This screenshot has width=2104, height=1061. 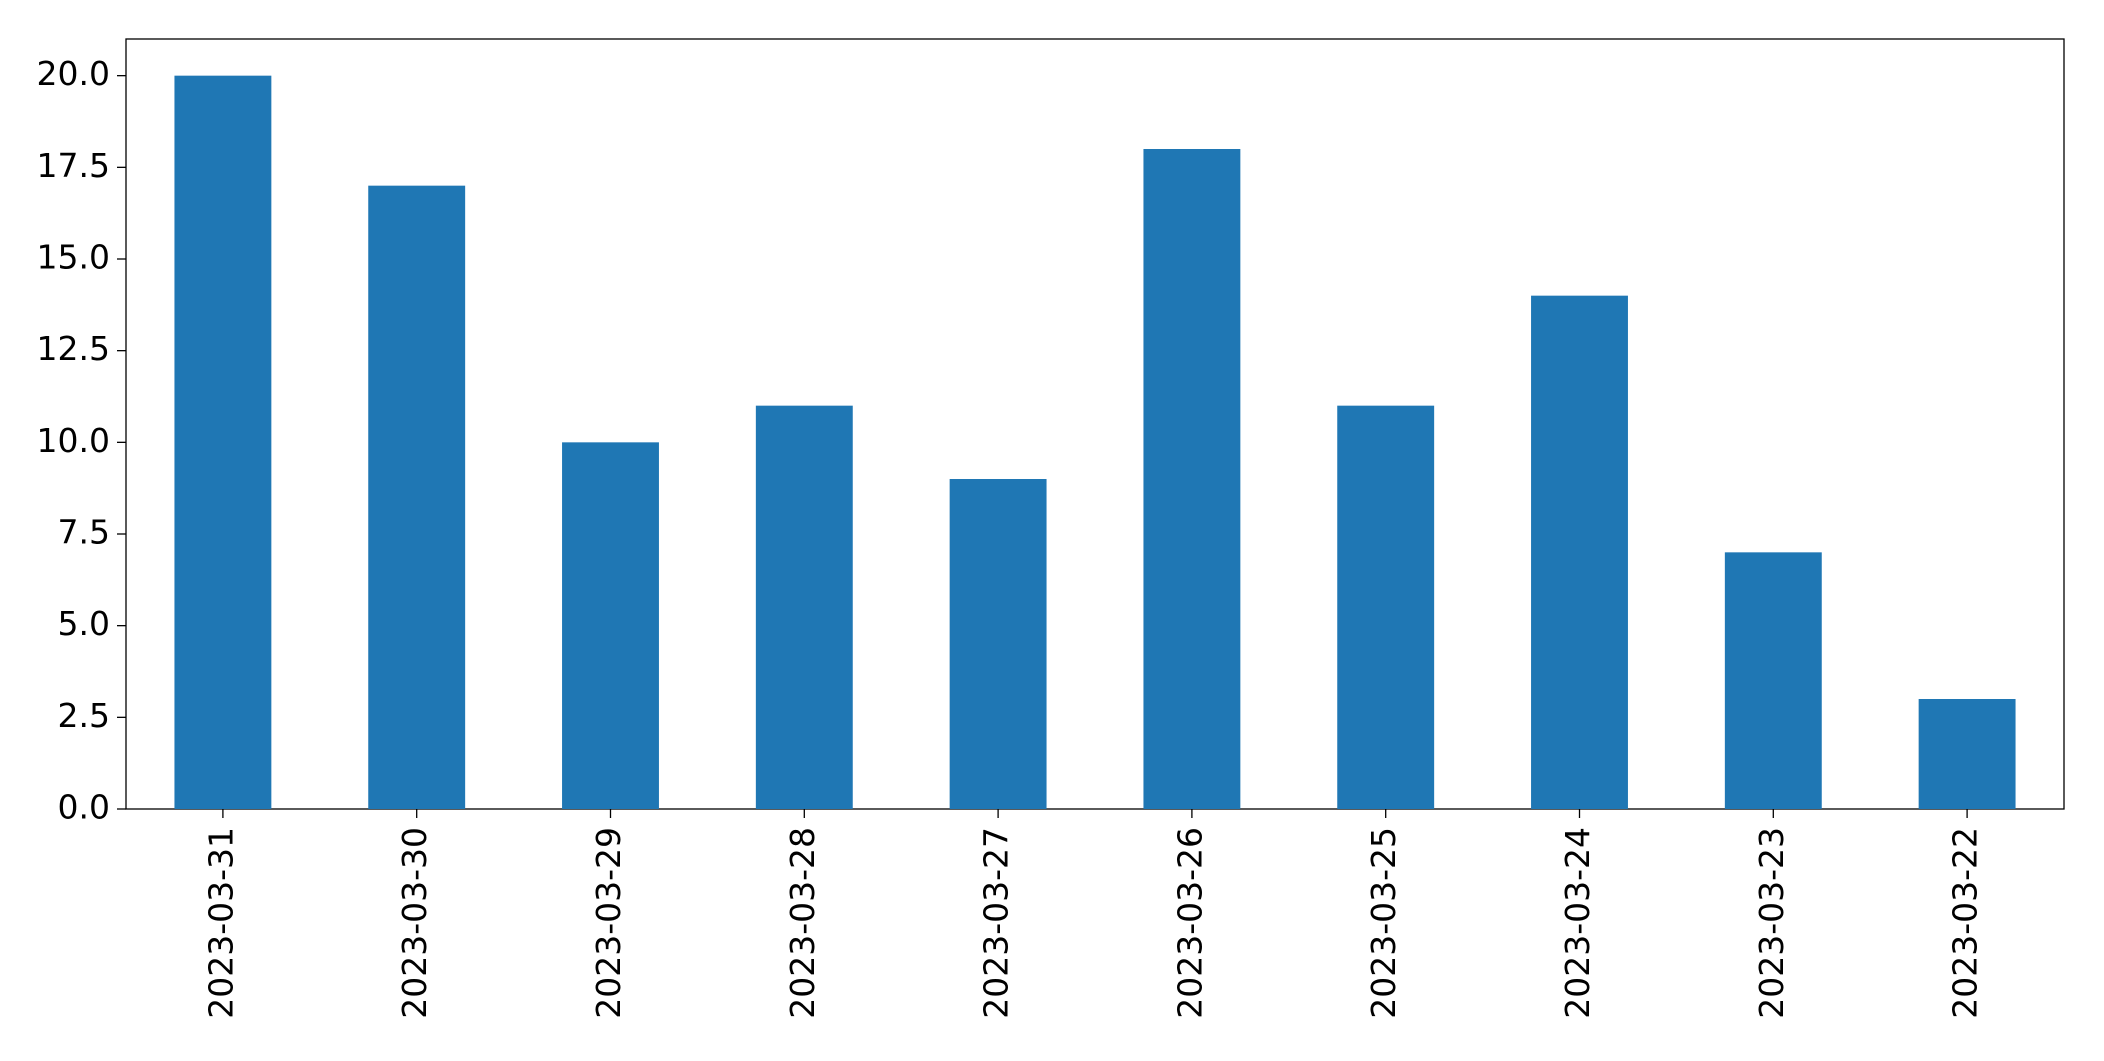 I want to click on x-tick-label: 2023-03-29, so click(x=608, y=923).